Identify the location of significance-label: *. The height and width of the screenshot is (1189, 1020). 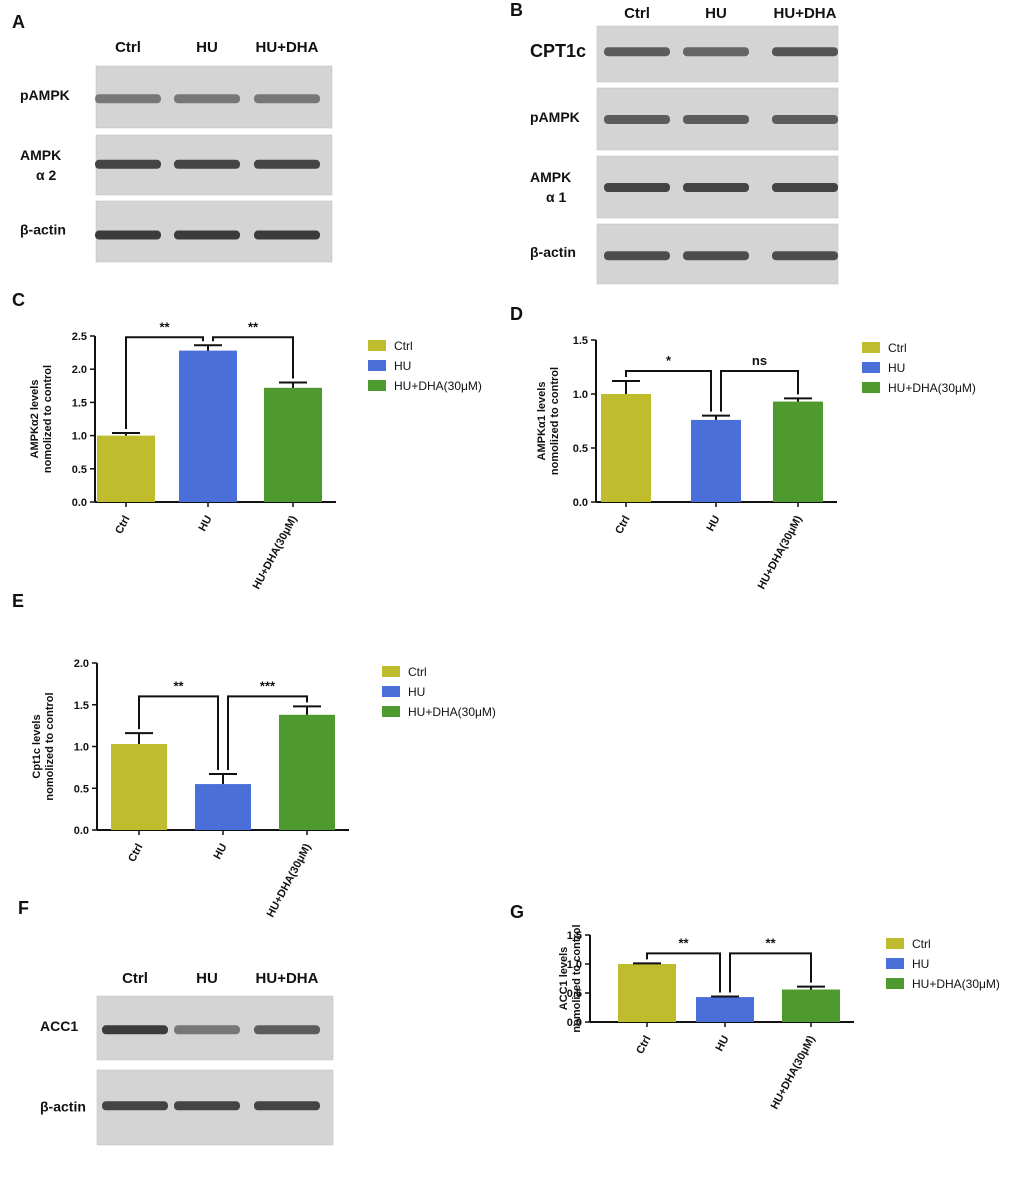
(669, 360).